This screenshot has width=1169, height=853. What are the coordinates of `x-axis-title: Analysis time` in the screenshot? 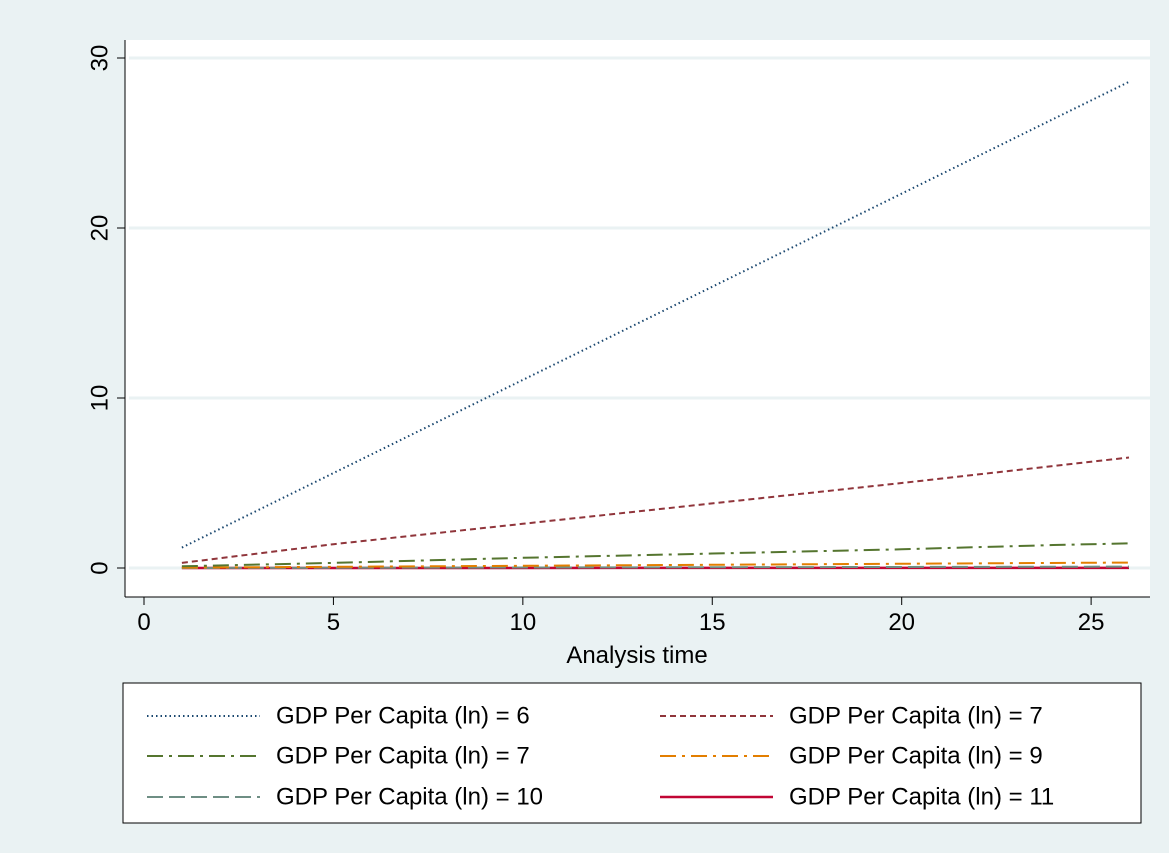 It's located at (636, 655).